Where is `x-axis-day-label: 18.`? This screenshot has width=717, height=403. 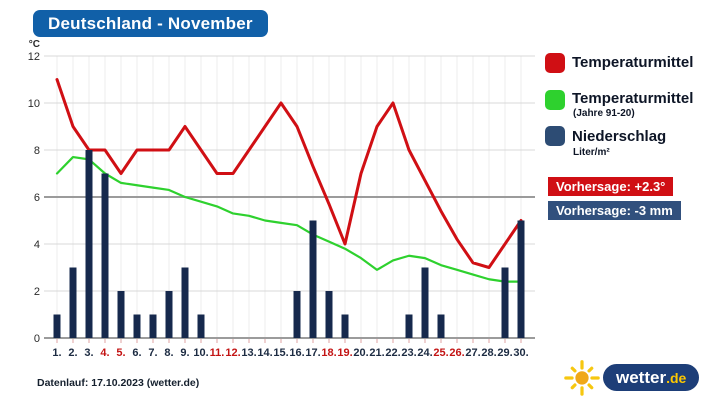 x-axis-day-label: 18. is located at coordinates (328, 353).